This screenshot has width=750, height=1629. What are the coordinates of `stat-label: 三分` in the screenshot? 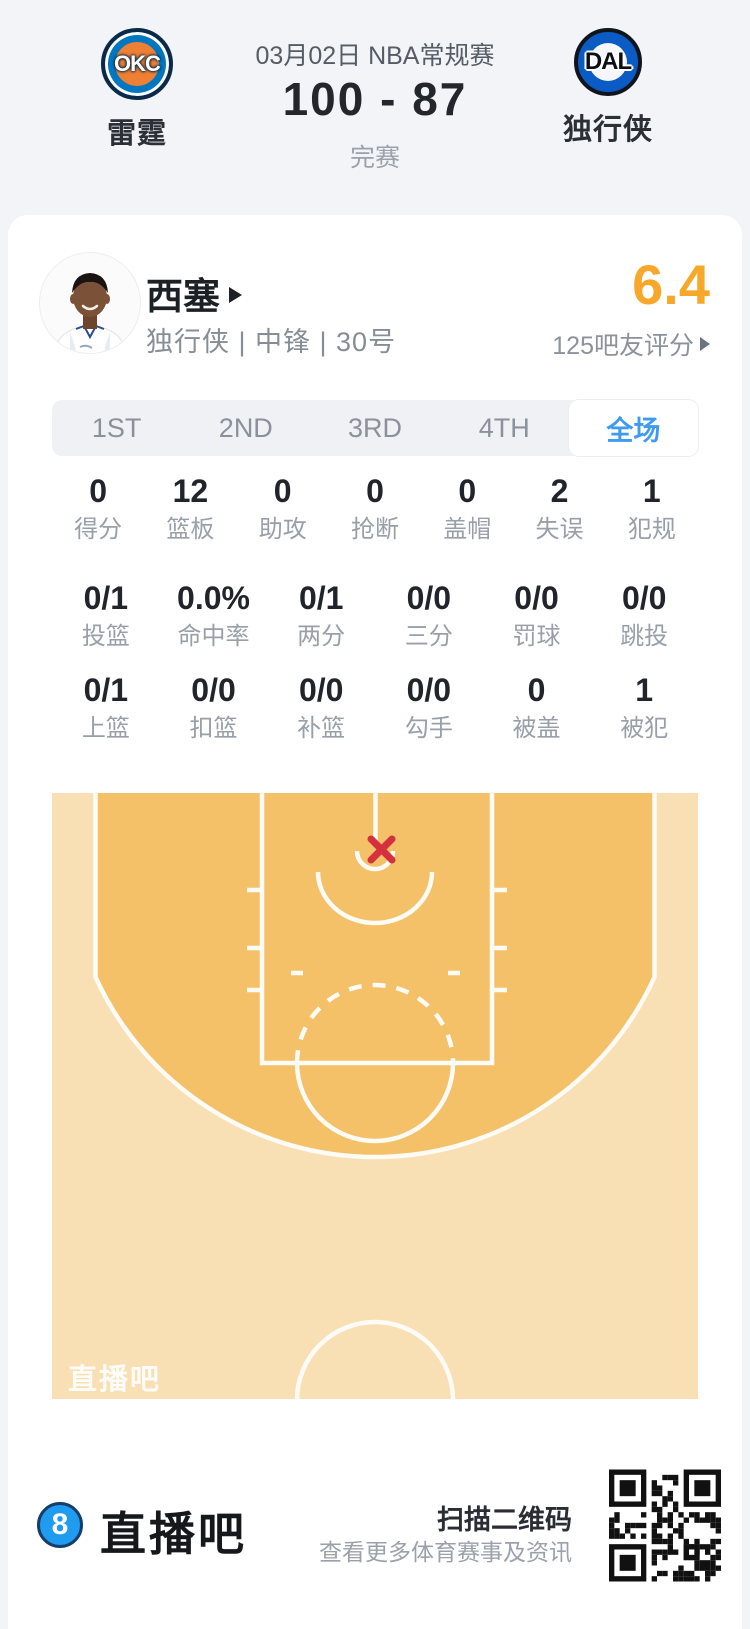 It's located at (428, 636).